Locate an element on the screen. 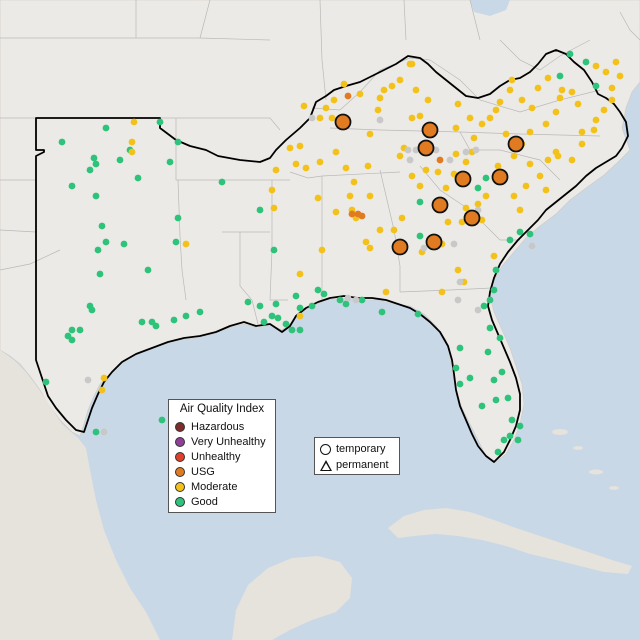 This screenshot has height=640, width=640. bahamas-islands is located at coordinates (585, 459).